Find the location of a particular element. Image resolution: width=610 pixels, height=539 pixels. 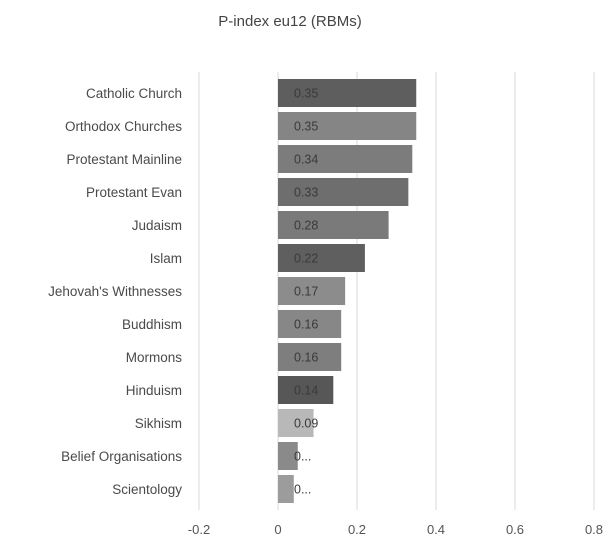

category-label: Scientology is located at coordinates (147, 489).